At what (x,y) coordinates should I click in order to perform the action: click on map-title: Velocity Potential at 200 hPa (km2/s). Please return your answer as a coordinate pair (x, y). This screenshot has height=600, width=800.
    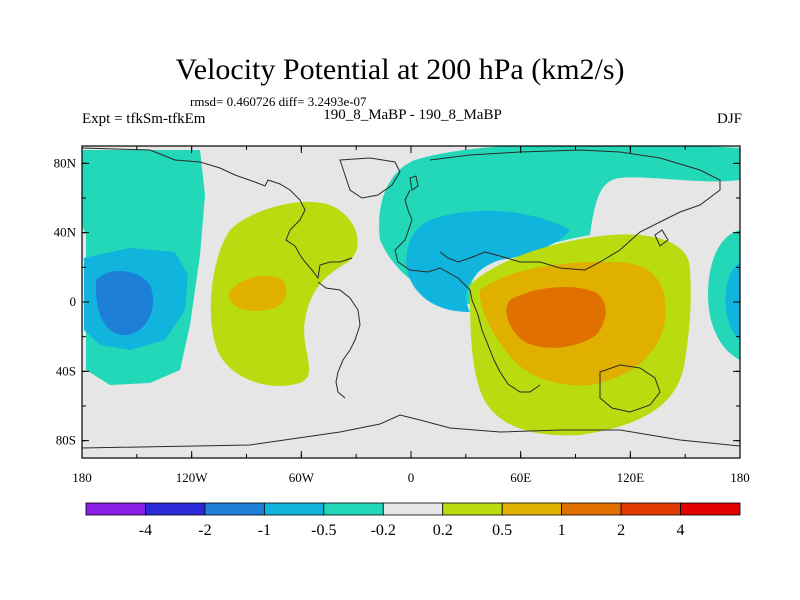
    Looking at the image, I should click on (400, 69).